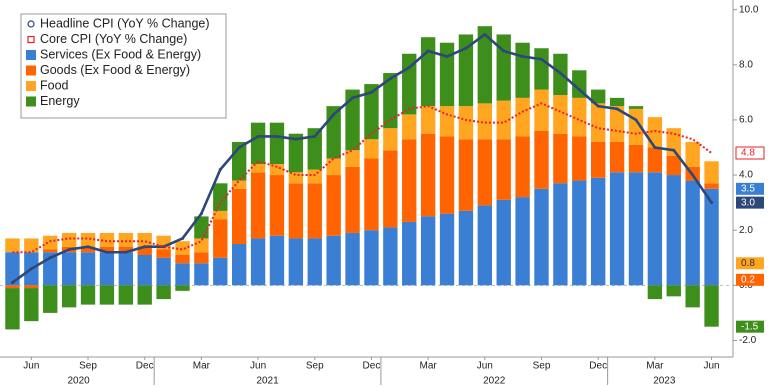 This screenshot has width=768, height=387. I want to click on y-tick-label: -2.0, so click(748, 340).